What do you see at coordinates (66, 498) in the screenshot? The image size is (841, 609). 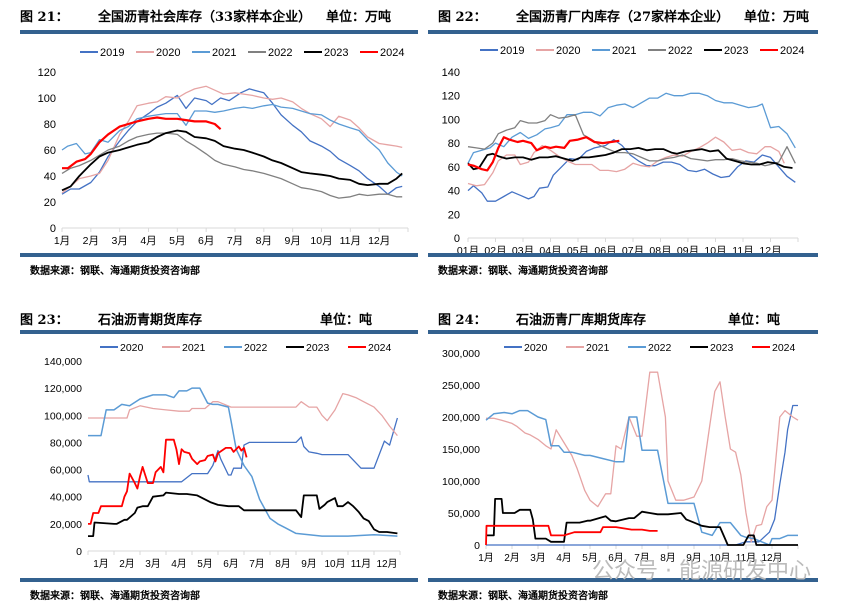 I see `y-tick-label: 40,000` at bounding box center [66, 498].